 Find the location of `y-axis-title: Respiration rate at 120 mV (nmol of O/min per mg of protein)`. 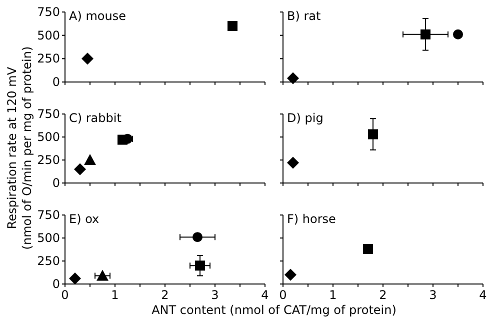

y-axis-title: Respiration rate at 120 mV (nmol of O/min per mg of protein) is located at coordinates (19, 148).